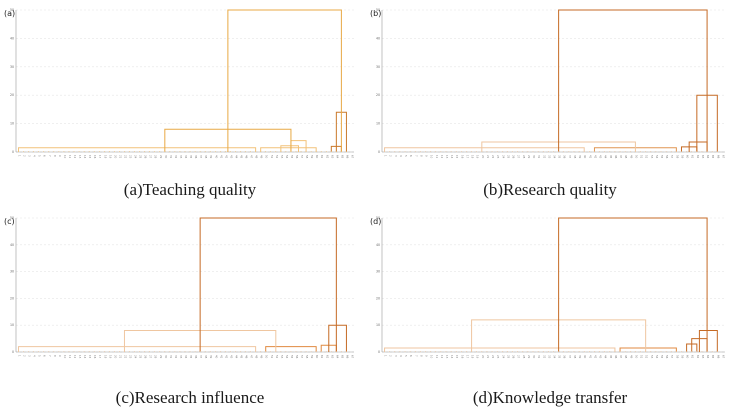  I want to click on leaf-label-49: 49, so click(262, 157).